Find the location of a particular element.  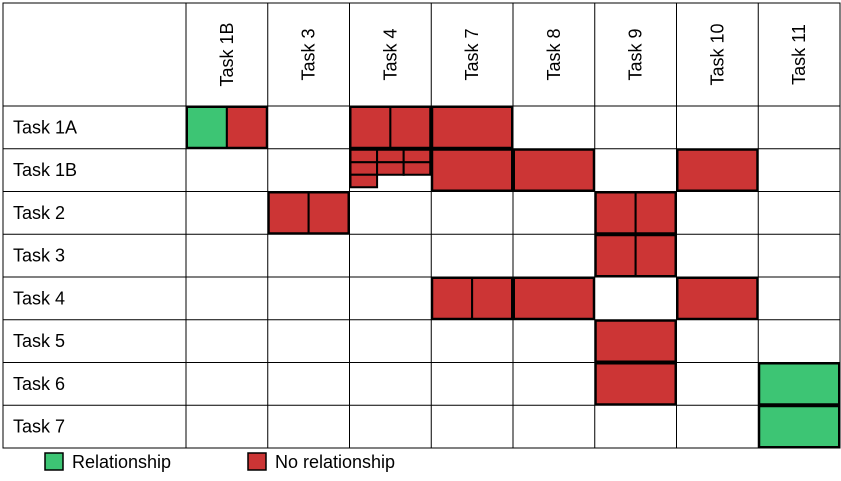

row-label: Task 1A is located at coordinates (45, 127).